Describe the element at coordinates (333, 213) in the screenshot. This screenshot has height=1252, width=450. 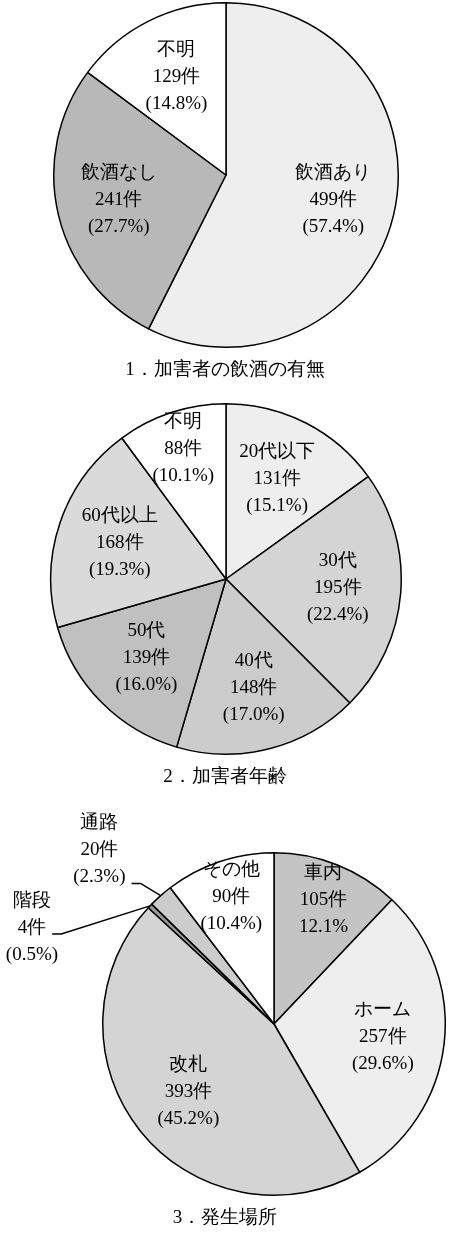
I see `data-label: 499件 (57.4%)` at that location.